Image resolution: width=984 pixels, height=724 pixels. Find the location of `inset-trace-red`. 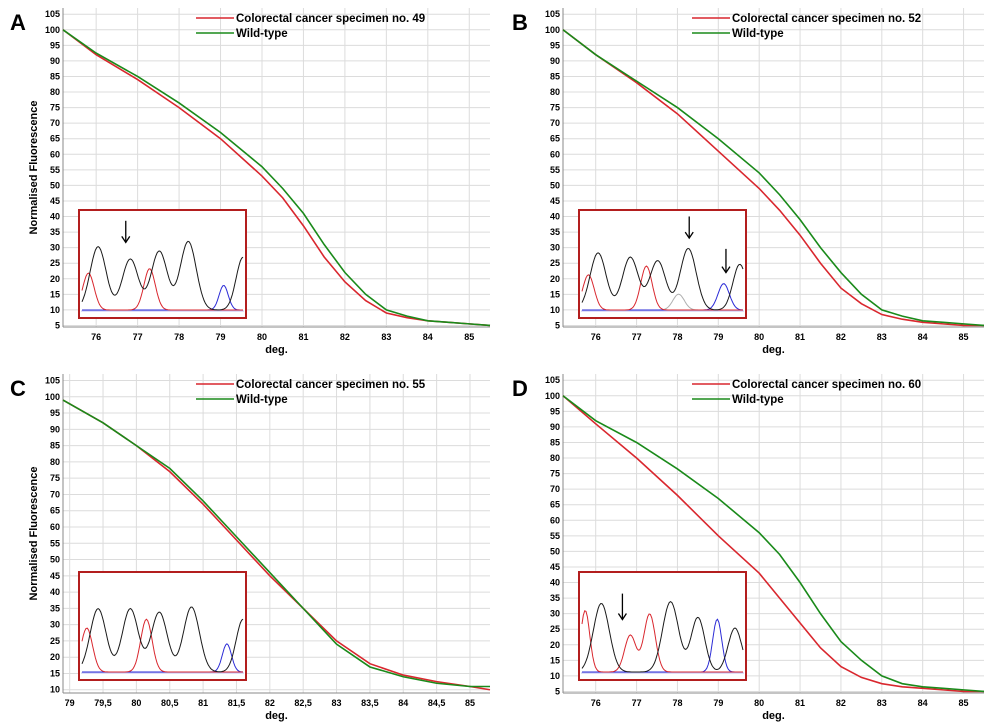

inset-trace-red is located at coordinates (162, 645).